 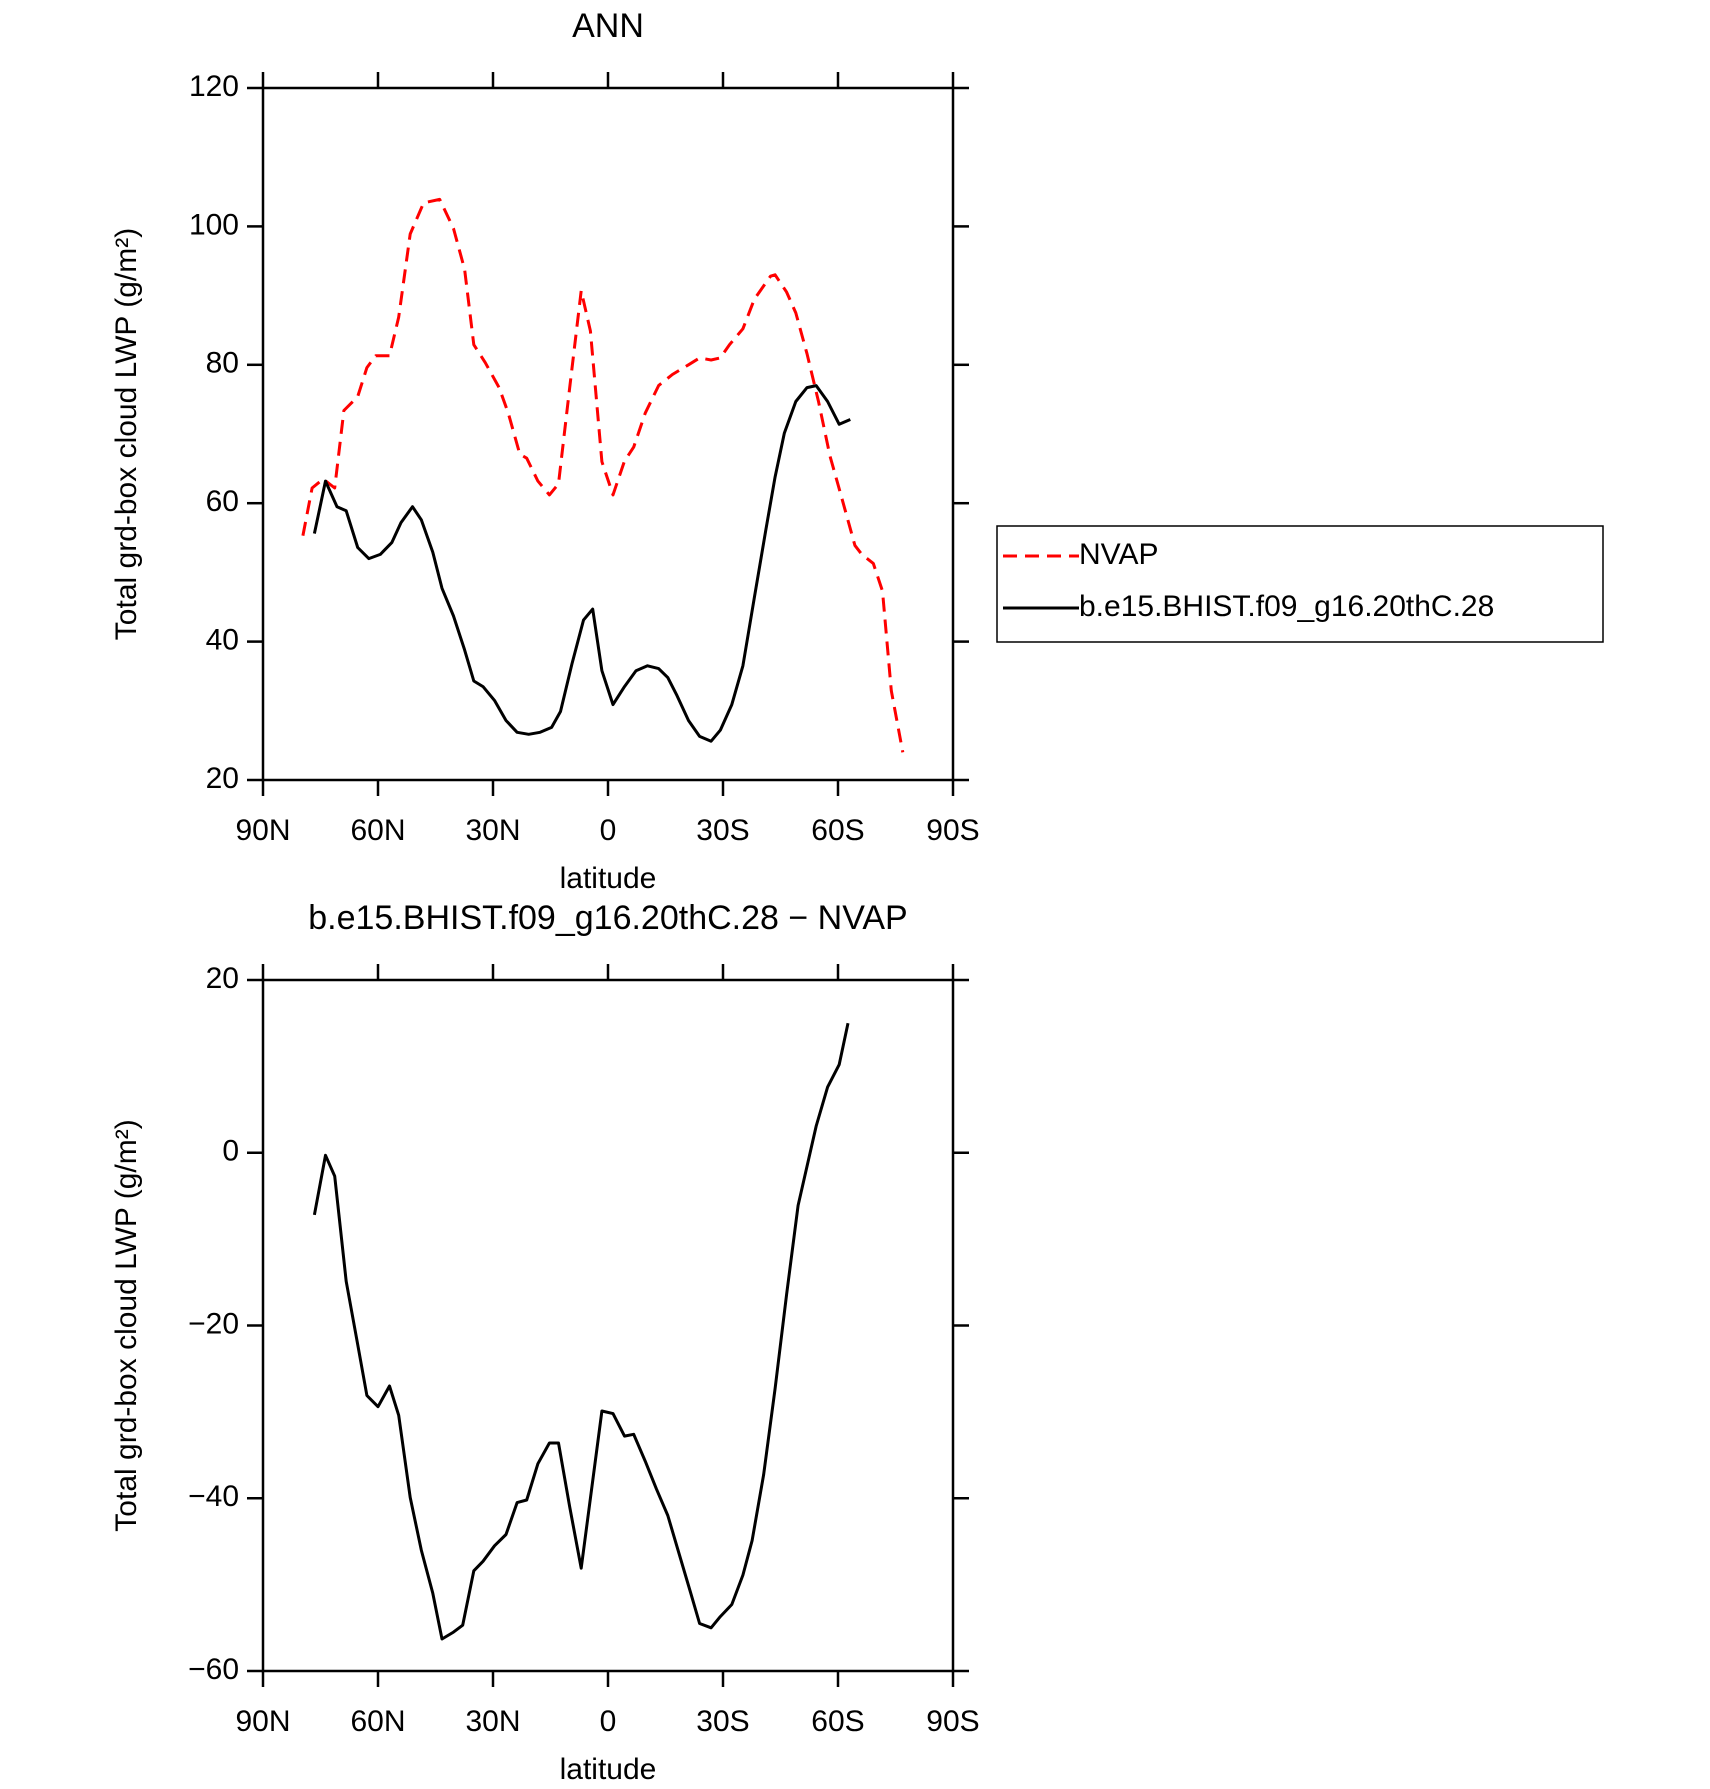 I want to click on y-tick-label: 80, so click(x=222, y=363).